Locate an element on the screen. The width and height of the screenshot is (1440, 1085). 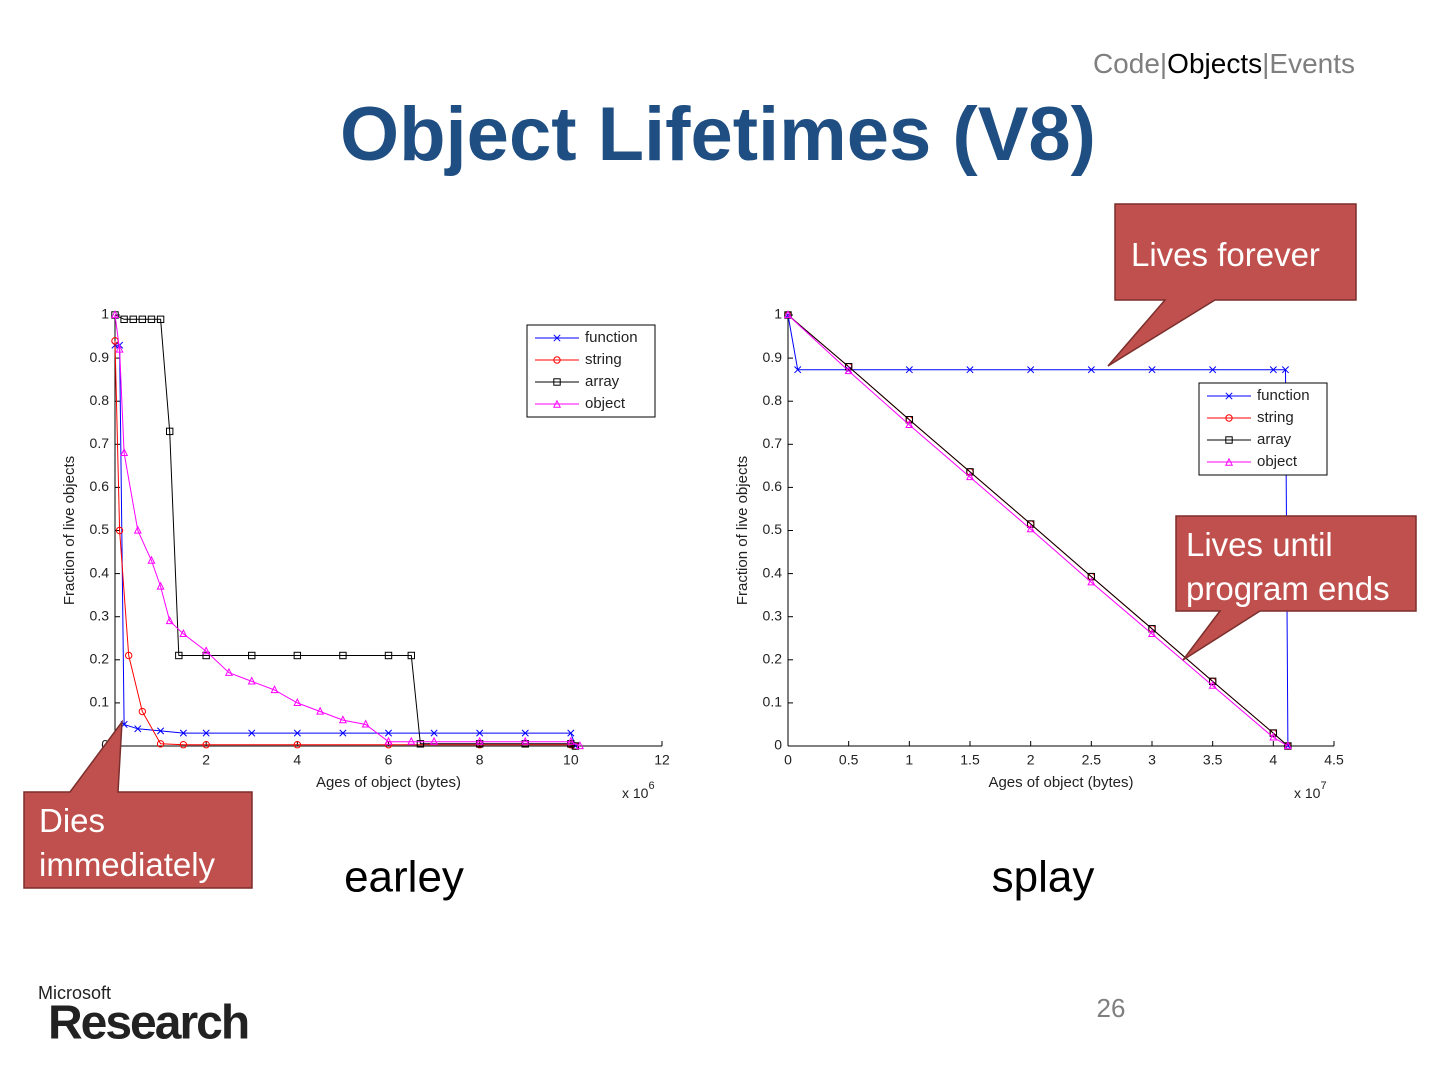
logo-large: Research is located at coordinates (148, 1023).